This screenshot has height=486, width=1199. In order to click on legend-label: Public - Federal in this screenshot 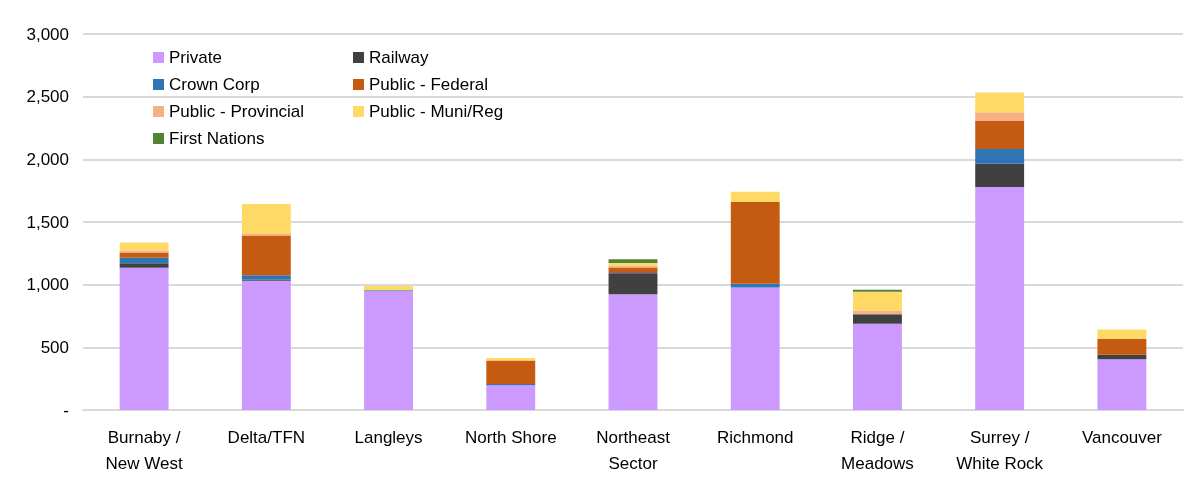, I will do `click(429, 84)`.